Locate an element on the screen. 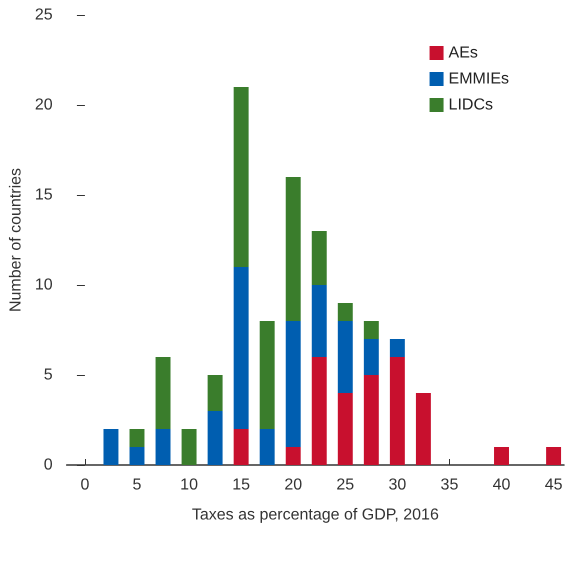 This screenshot has width=574, height=561. x-tick-label: 0 is located at coordinates (85, 485).